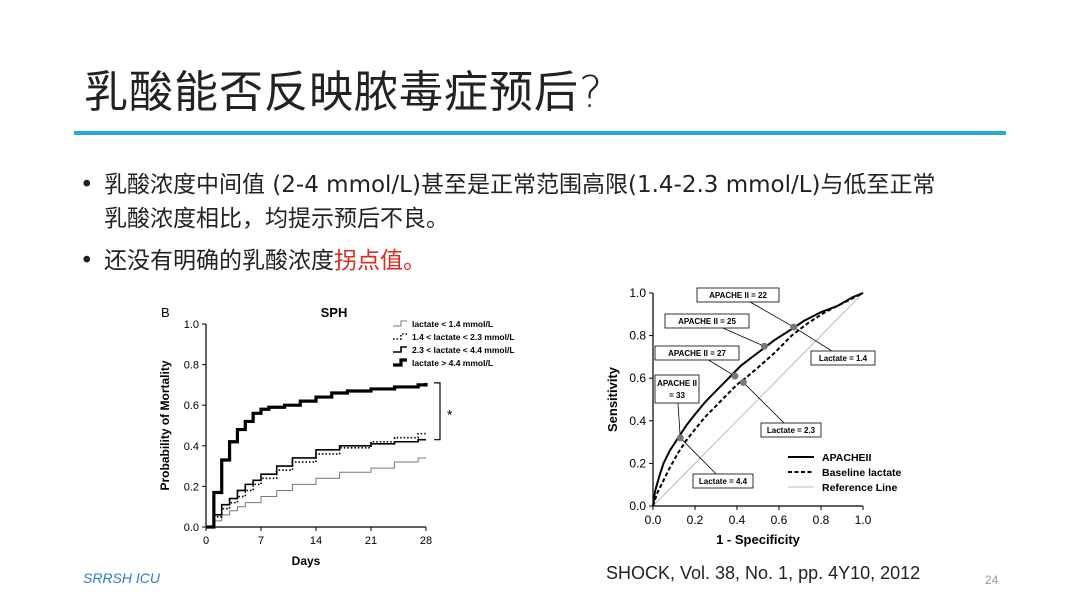 This screenshot has width=1080, height=608. What do you see at coordinates (334, 312) in the screenshot?
I see `chart-title: SPH` at bounding box center [334, 312].